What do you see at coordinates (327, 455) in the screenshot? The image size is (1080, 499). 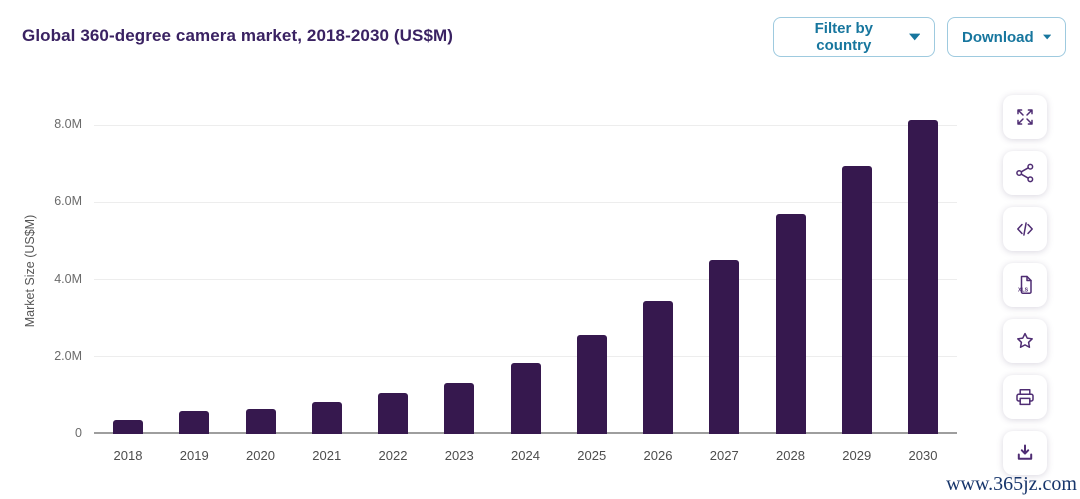 I see `x-tick-label: 2021` at bounding box center [327, 455].